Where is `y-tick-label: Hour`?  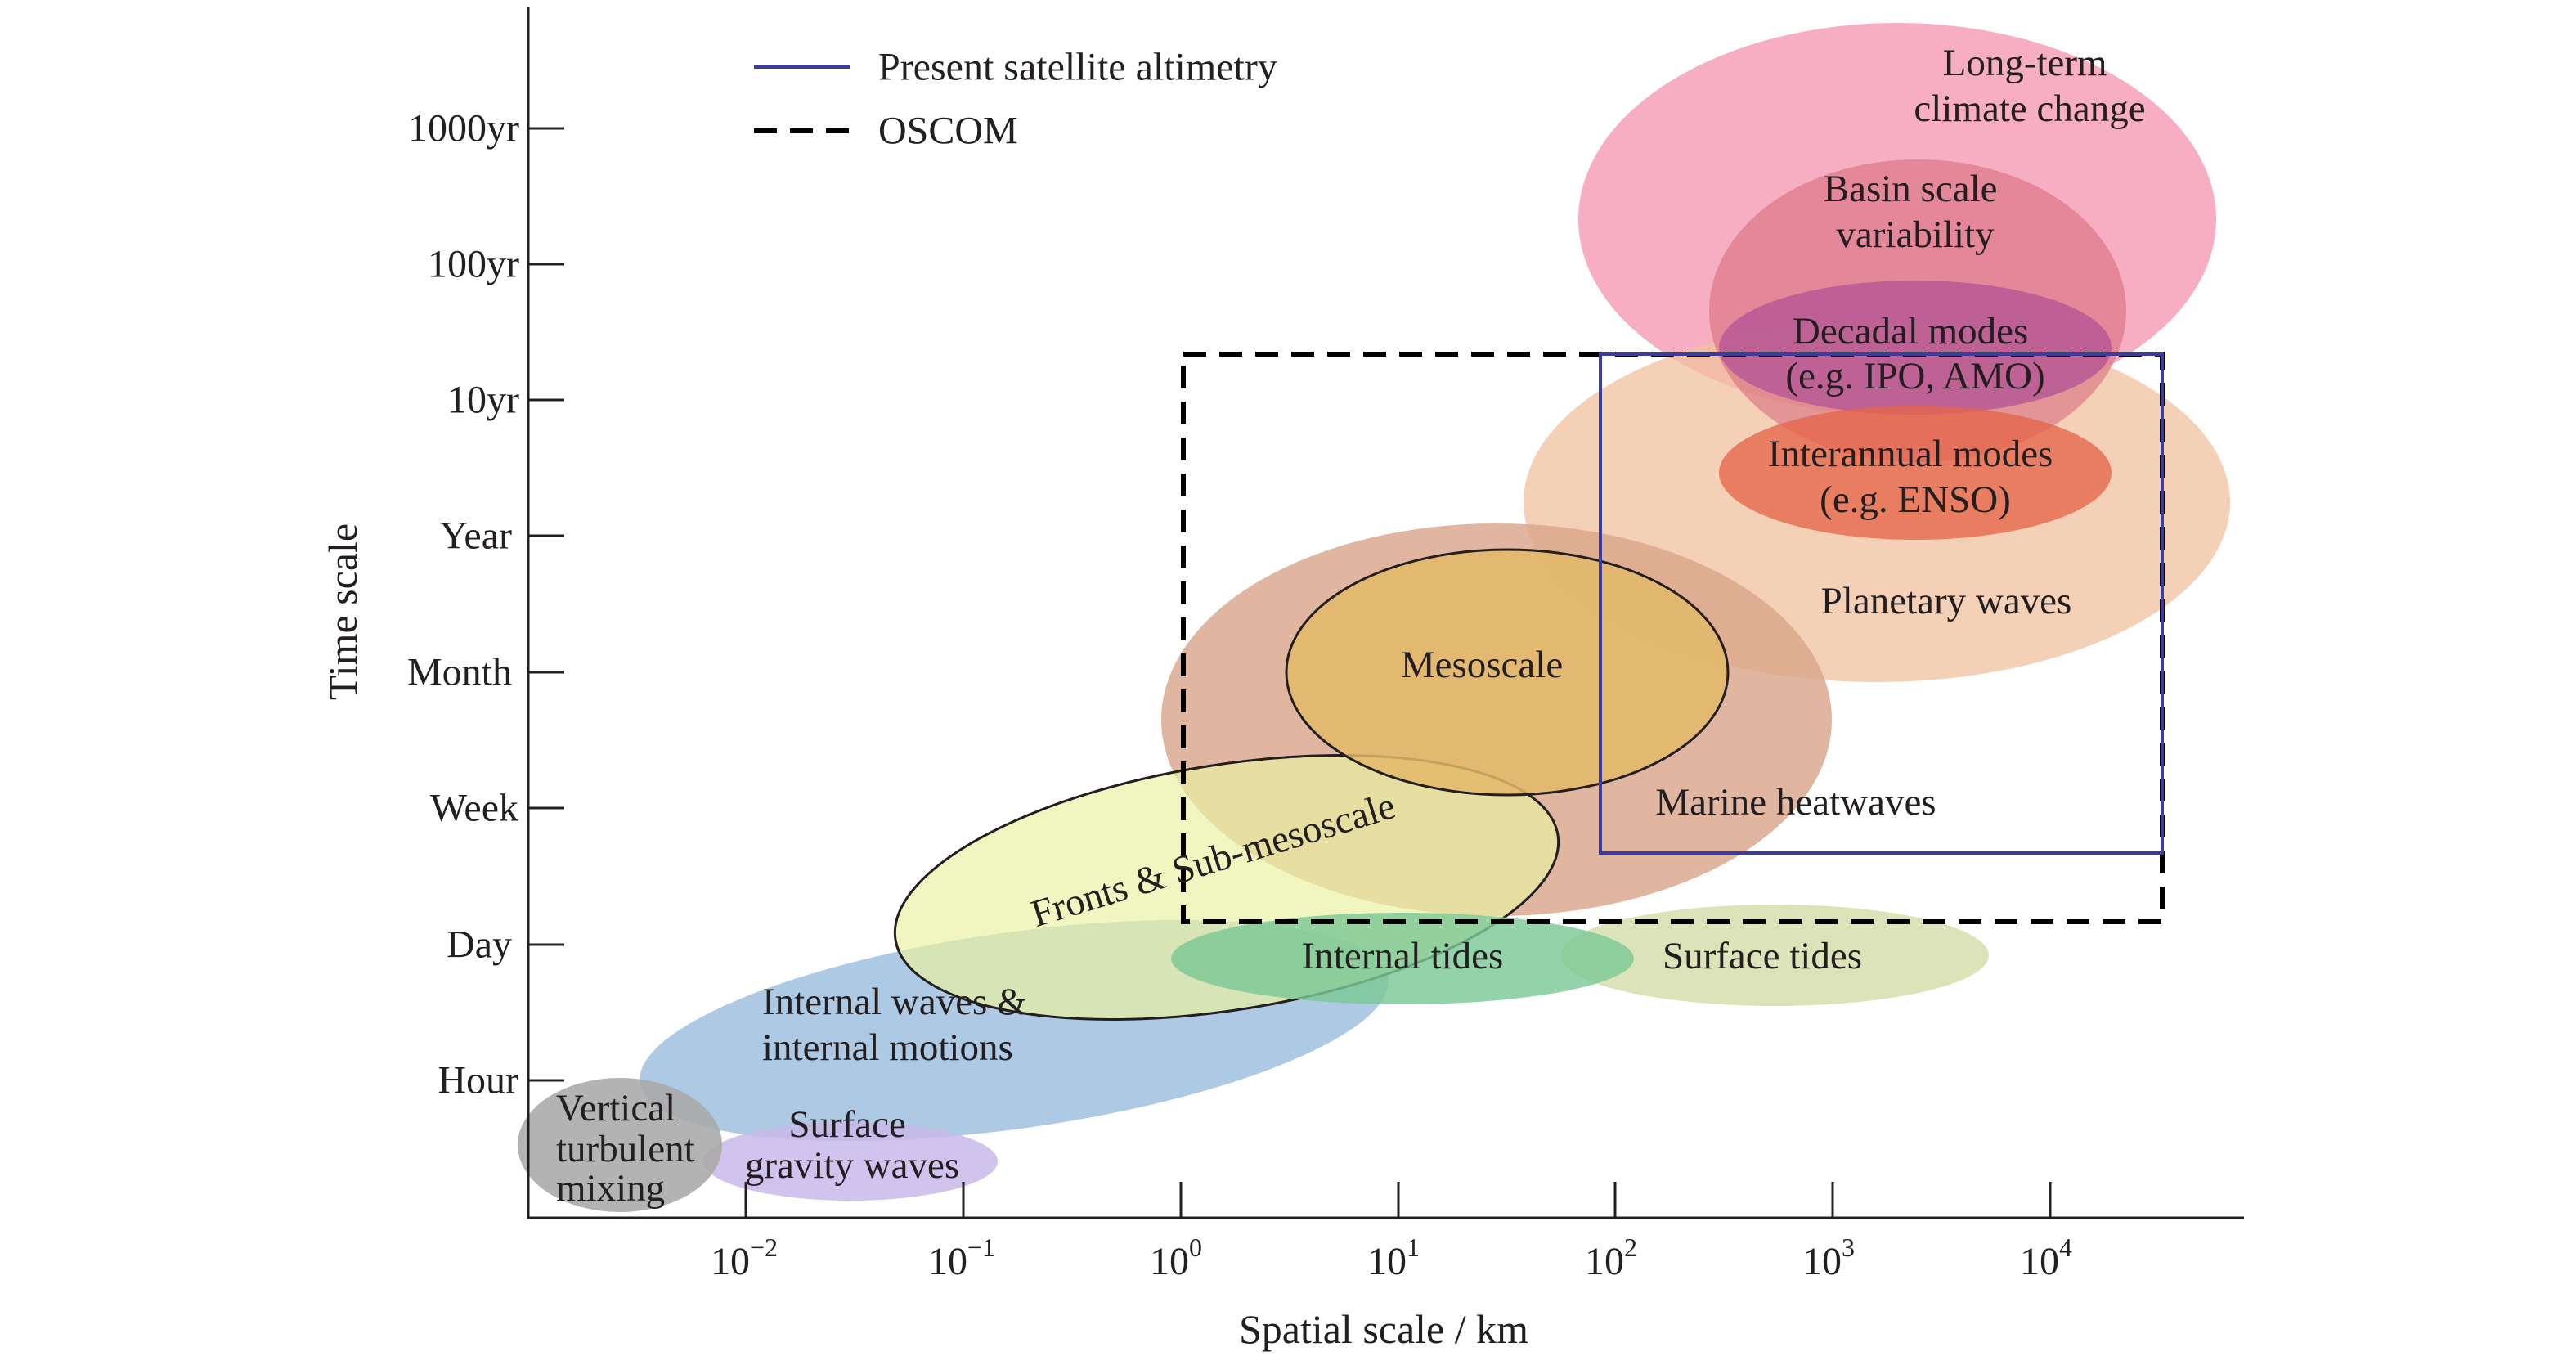
y-tick-label: Hour is located at coordinates (478, 1080).